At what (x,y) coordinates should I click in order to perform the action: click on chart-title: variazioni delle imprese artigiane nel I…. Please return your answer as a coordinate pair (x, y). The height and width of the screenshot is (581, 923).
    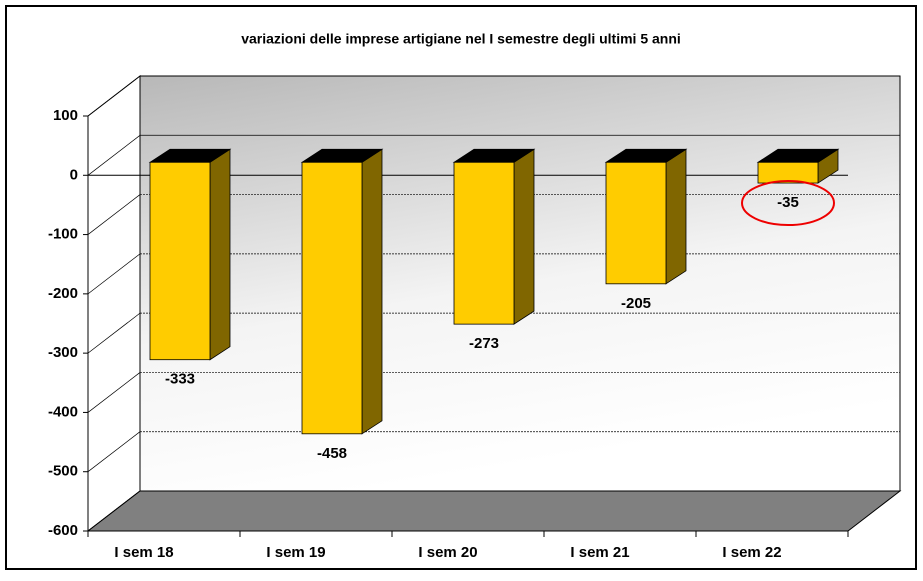
    Looking at the image, I should click on (461, 39).